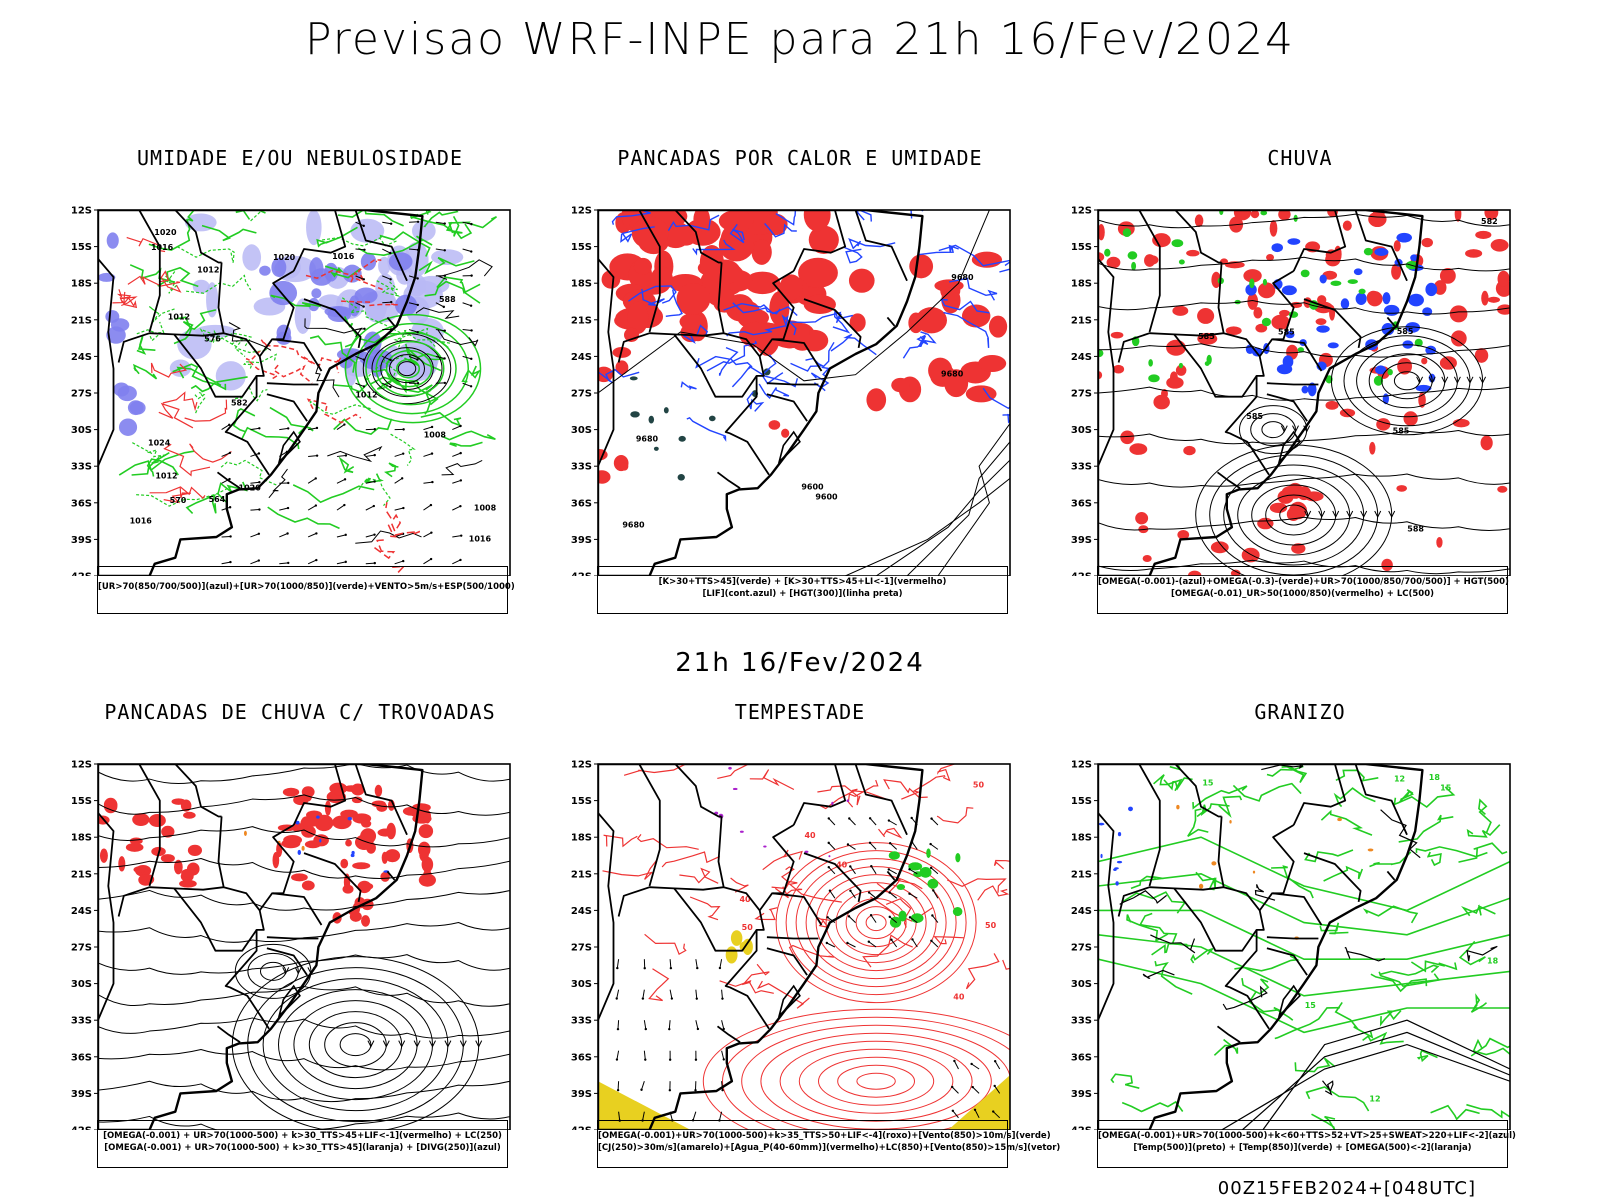 This screenshot has width=1600, height=1200. What do you see at coordinates (761, 947) in the screenshot?
I see `coastline` at bounding box center [761, 947].